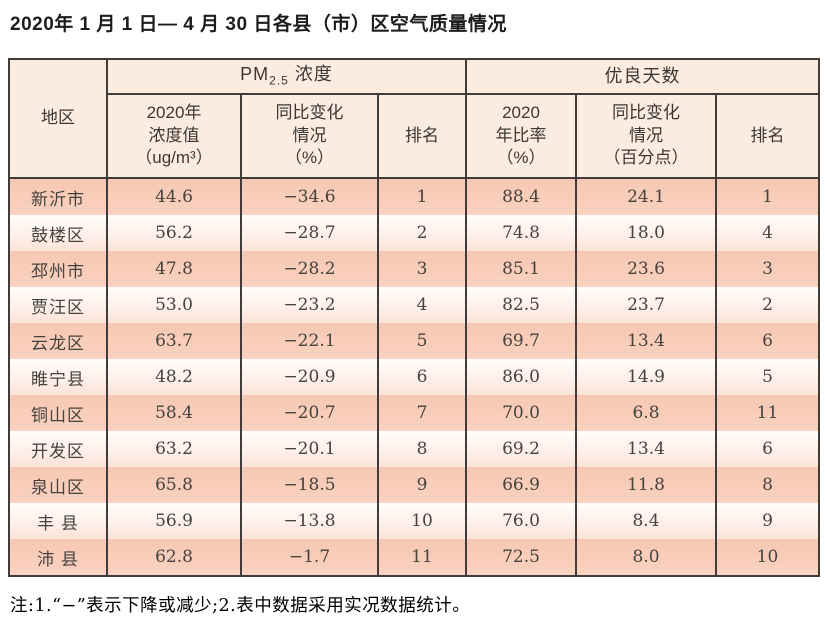 This screenshot has width=825, height=620. I want to click on cell-good-rank: 3, so click(767, 269).